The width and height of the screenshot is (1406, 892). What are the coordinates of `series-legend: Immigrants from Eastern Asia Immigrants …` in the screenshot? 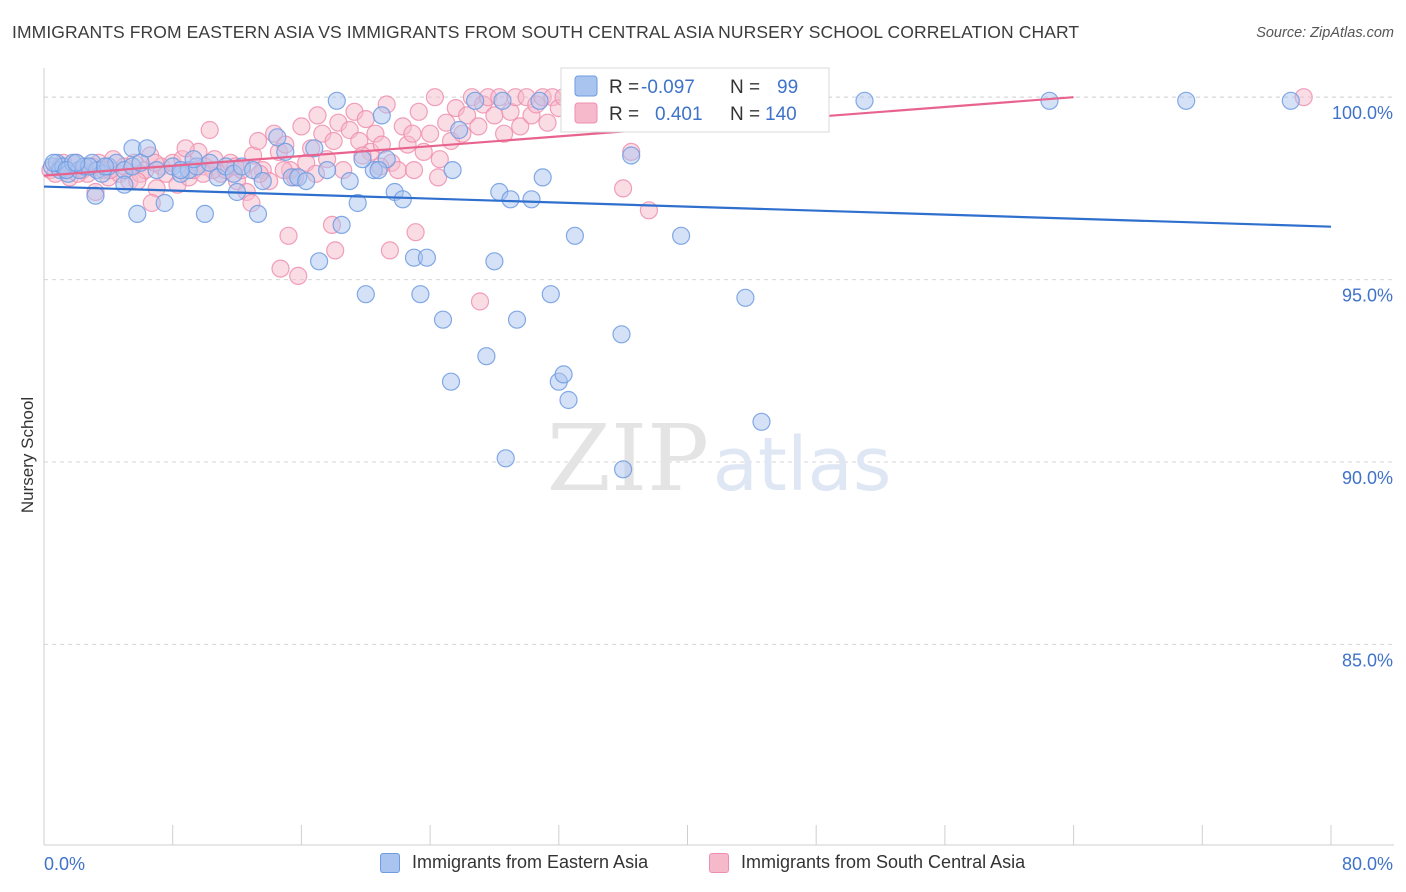 It's located at (703, 865).